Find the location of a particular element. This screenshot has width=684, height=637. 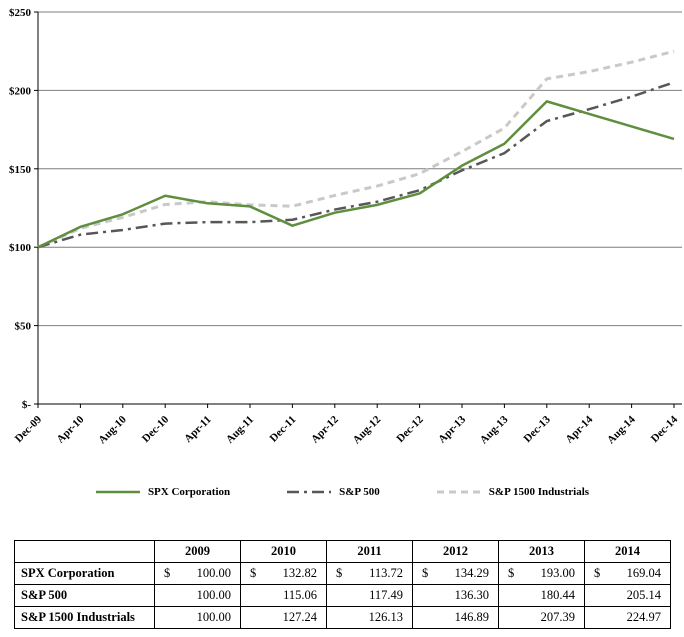

x-axis-label: Dec-14 is located at coordinates (665, 429).